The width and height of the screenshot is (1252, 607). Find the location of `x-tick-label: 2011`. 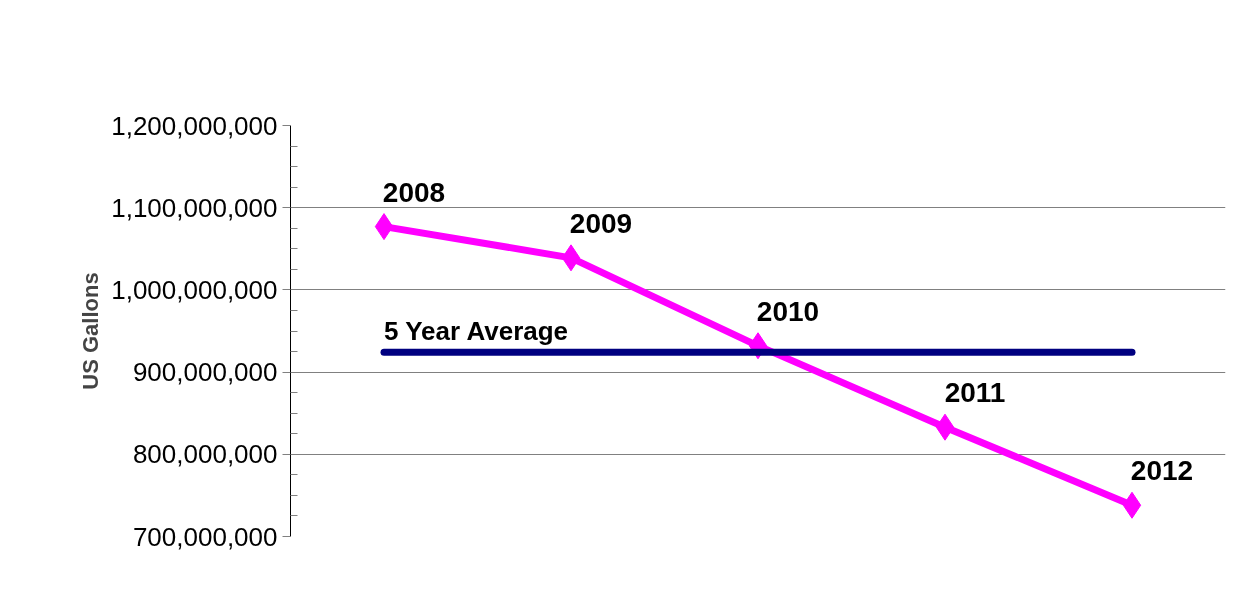

x-tick-label: 2011 is located at coordinates (975, 393).